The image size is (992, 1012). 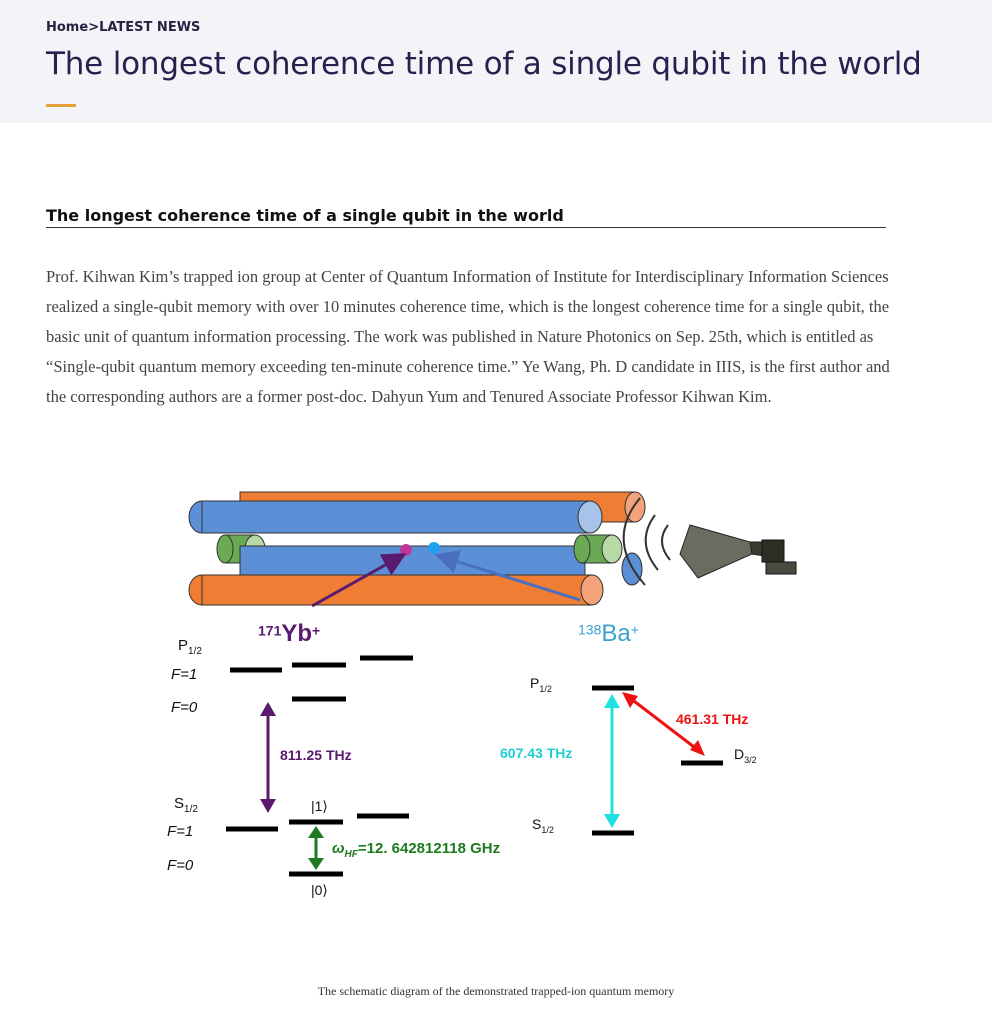 I want to click on hyperfine-arrow, so click(x=316, y=848).